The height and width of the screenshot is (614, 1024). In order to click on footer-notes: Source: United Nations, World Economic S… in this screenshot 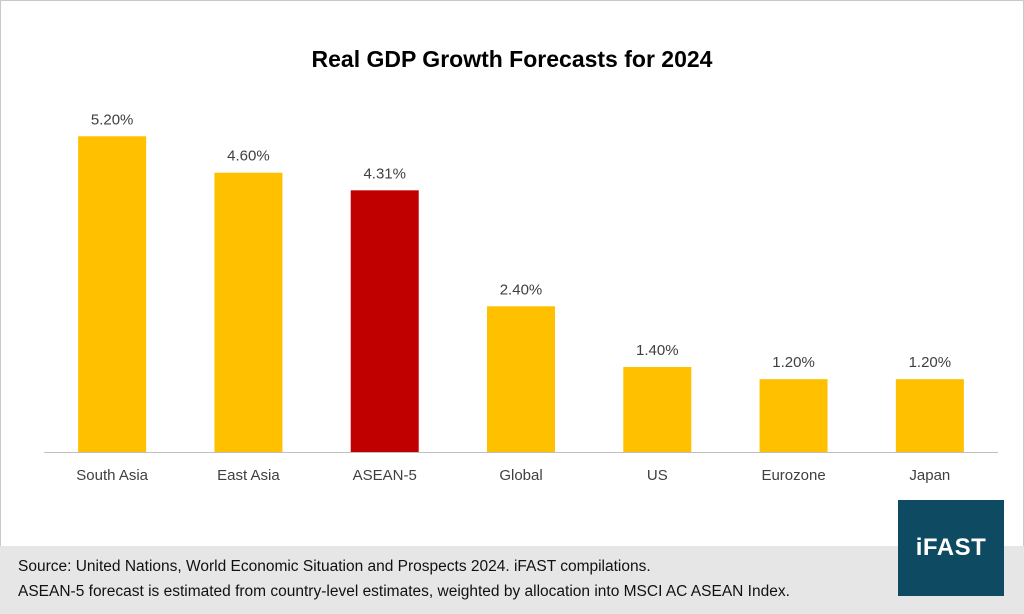, I will do `click(512, 580)`.